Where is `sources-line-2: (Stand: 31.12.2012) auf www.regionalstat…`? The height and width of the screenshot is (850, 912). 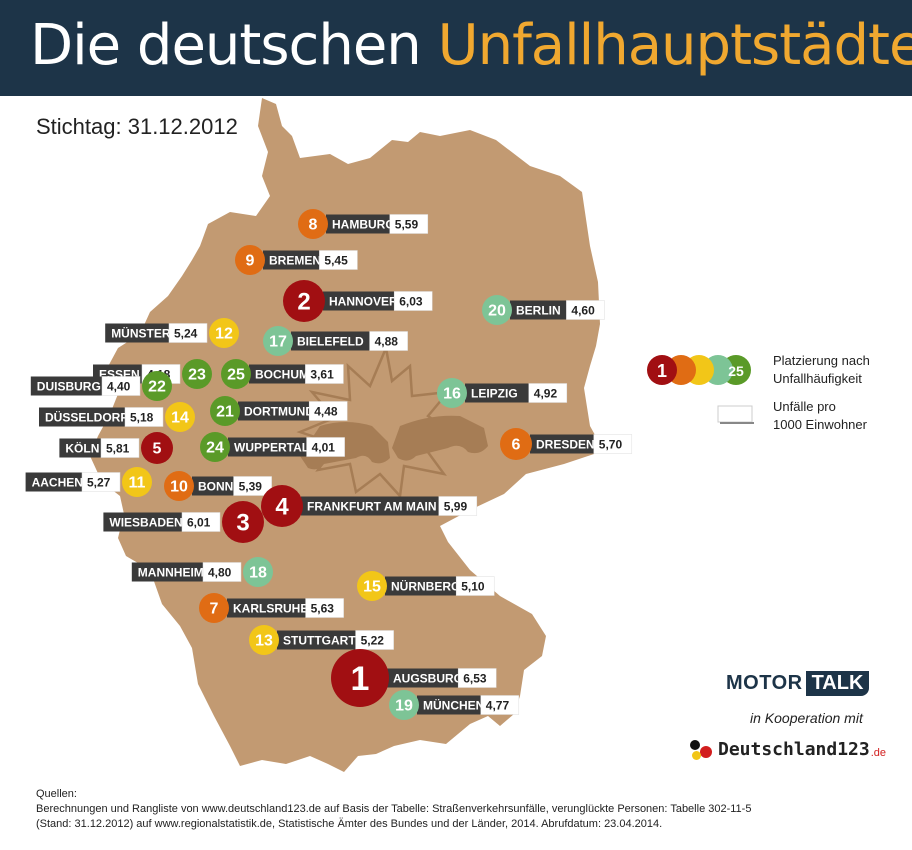
sources-line-2: (Stand: 31.12.2012) auf www.regionalstat… is located at coordinates (349, 824).